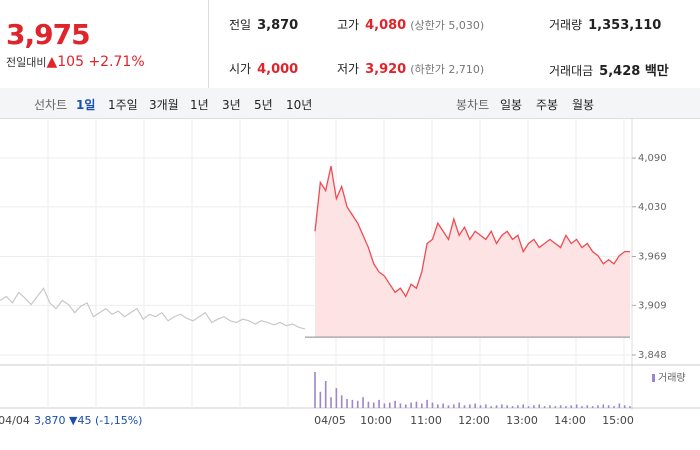 The image size is (700, 450). Describe the element at coordinates (571, 71) in the screenshot. I see `stat-label: 거래대금` at that location.